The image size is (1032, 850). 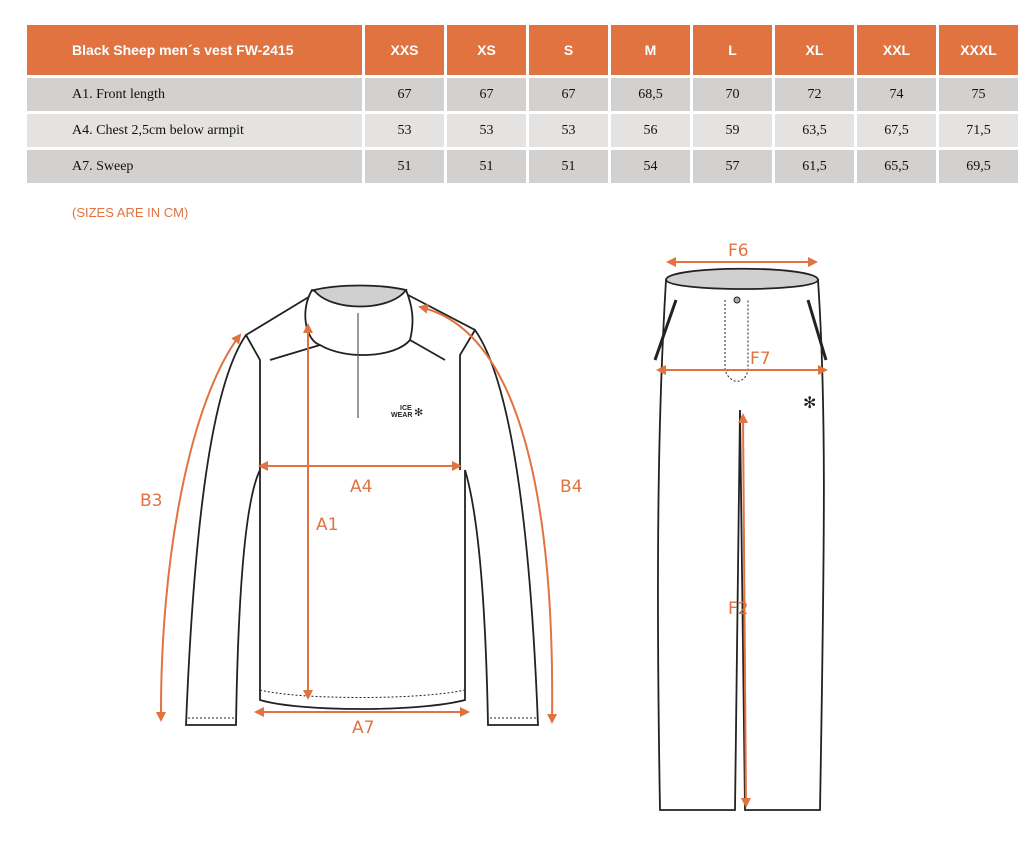 I want to click on f2-arrow, so click(x=744, y=610).